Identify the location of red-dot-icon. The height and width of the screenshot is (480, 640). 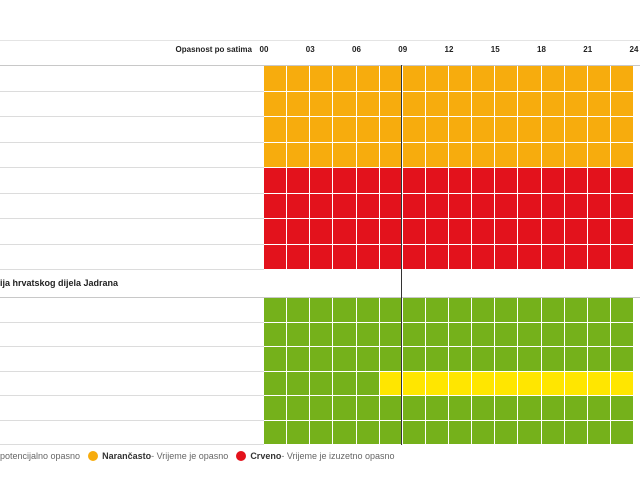
(241, 456).